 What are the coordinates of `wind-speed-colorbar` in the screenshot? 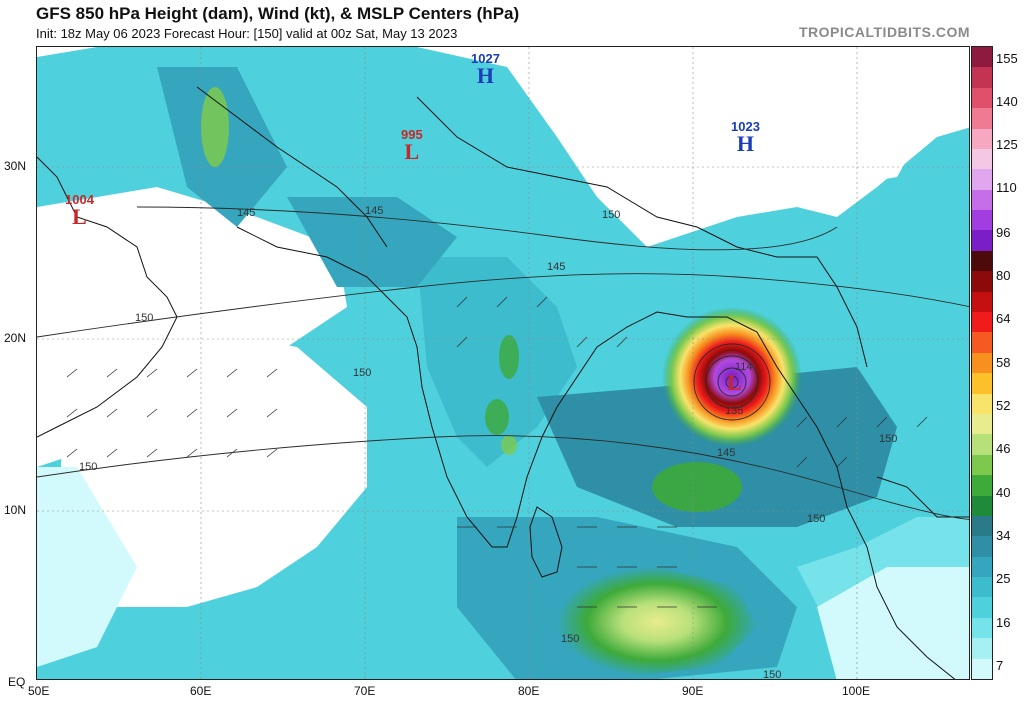 It's located at (982, 363).